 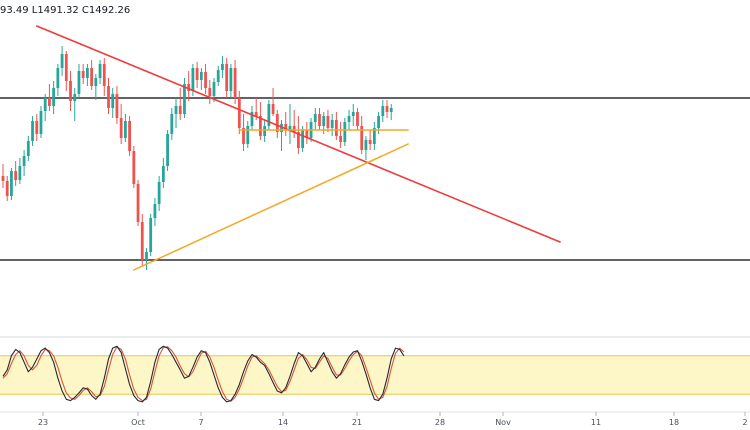 I want to click on x-tick-label: 2, so click(x=744, y=422).